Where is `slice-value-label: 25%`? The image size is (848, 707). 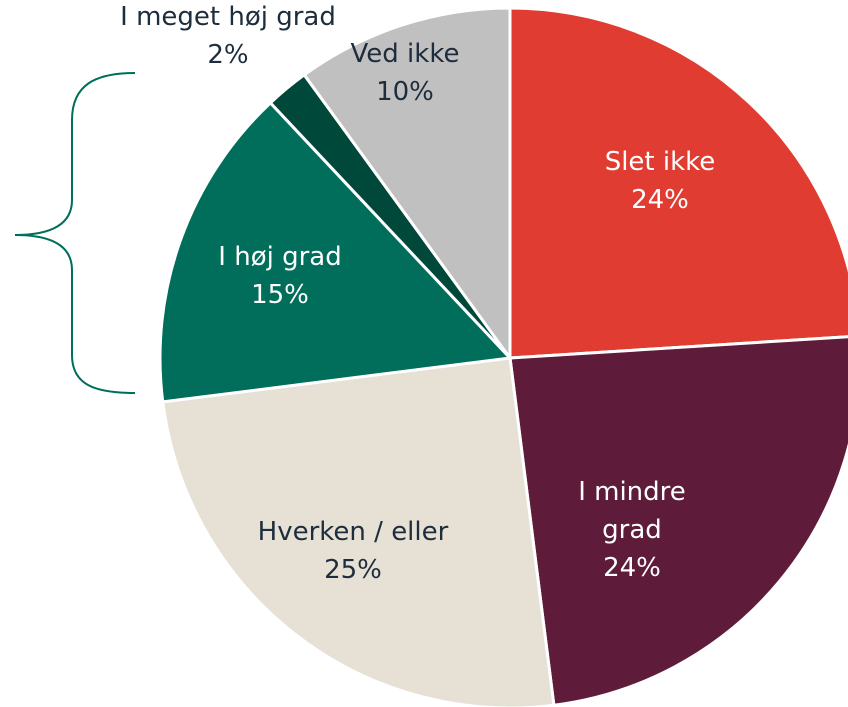 slice-value-label: 25% is located at coordinates (353, 570).